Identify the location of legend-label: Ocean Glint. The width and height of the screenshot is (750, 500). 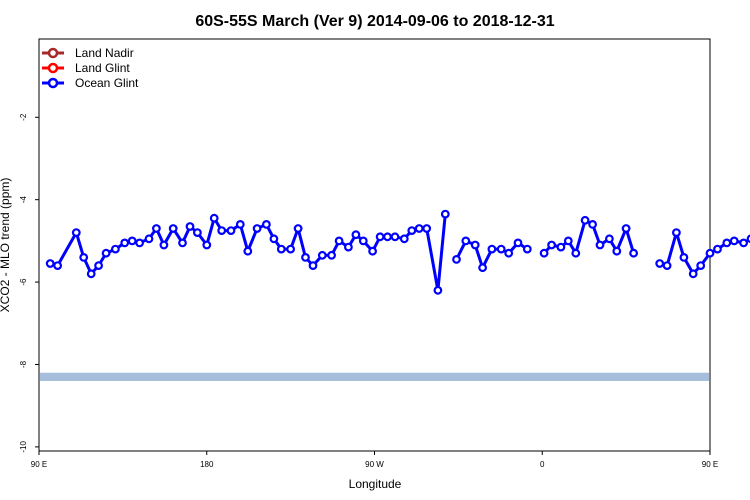
(107, 83).